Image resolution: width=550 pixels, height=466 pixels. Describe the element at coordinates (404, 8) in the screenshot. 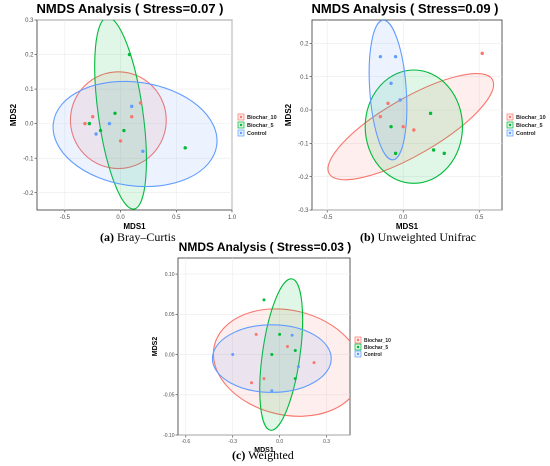

I see `chart-title: NMDS Analysis ( Stress=0.09 )` at that location.